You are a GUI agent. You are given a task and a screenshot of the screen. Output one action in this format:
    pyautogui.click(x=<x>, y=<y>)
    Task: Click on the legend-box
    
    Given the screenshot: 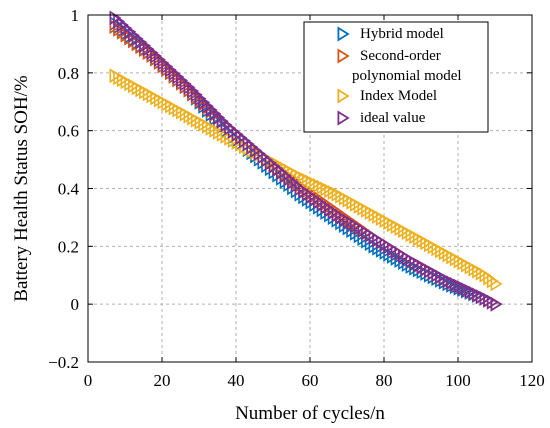 What is the action you would take?
    pyautogui.click(x=396, y=77)
    